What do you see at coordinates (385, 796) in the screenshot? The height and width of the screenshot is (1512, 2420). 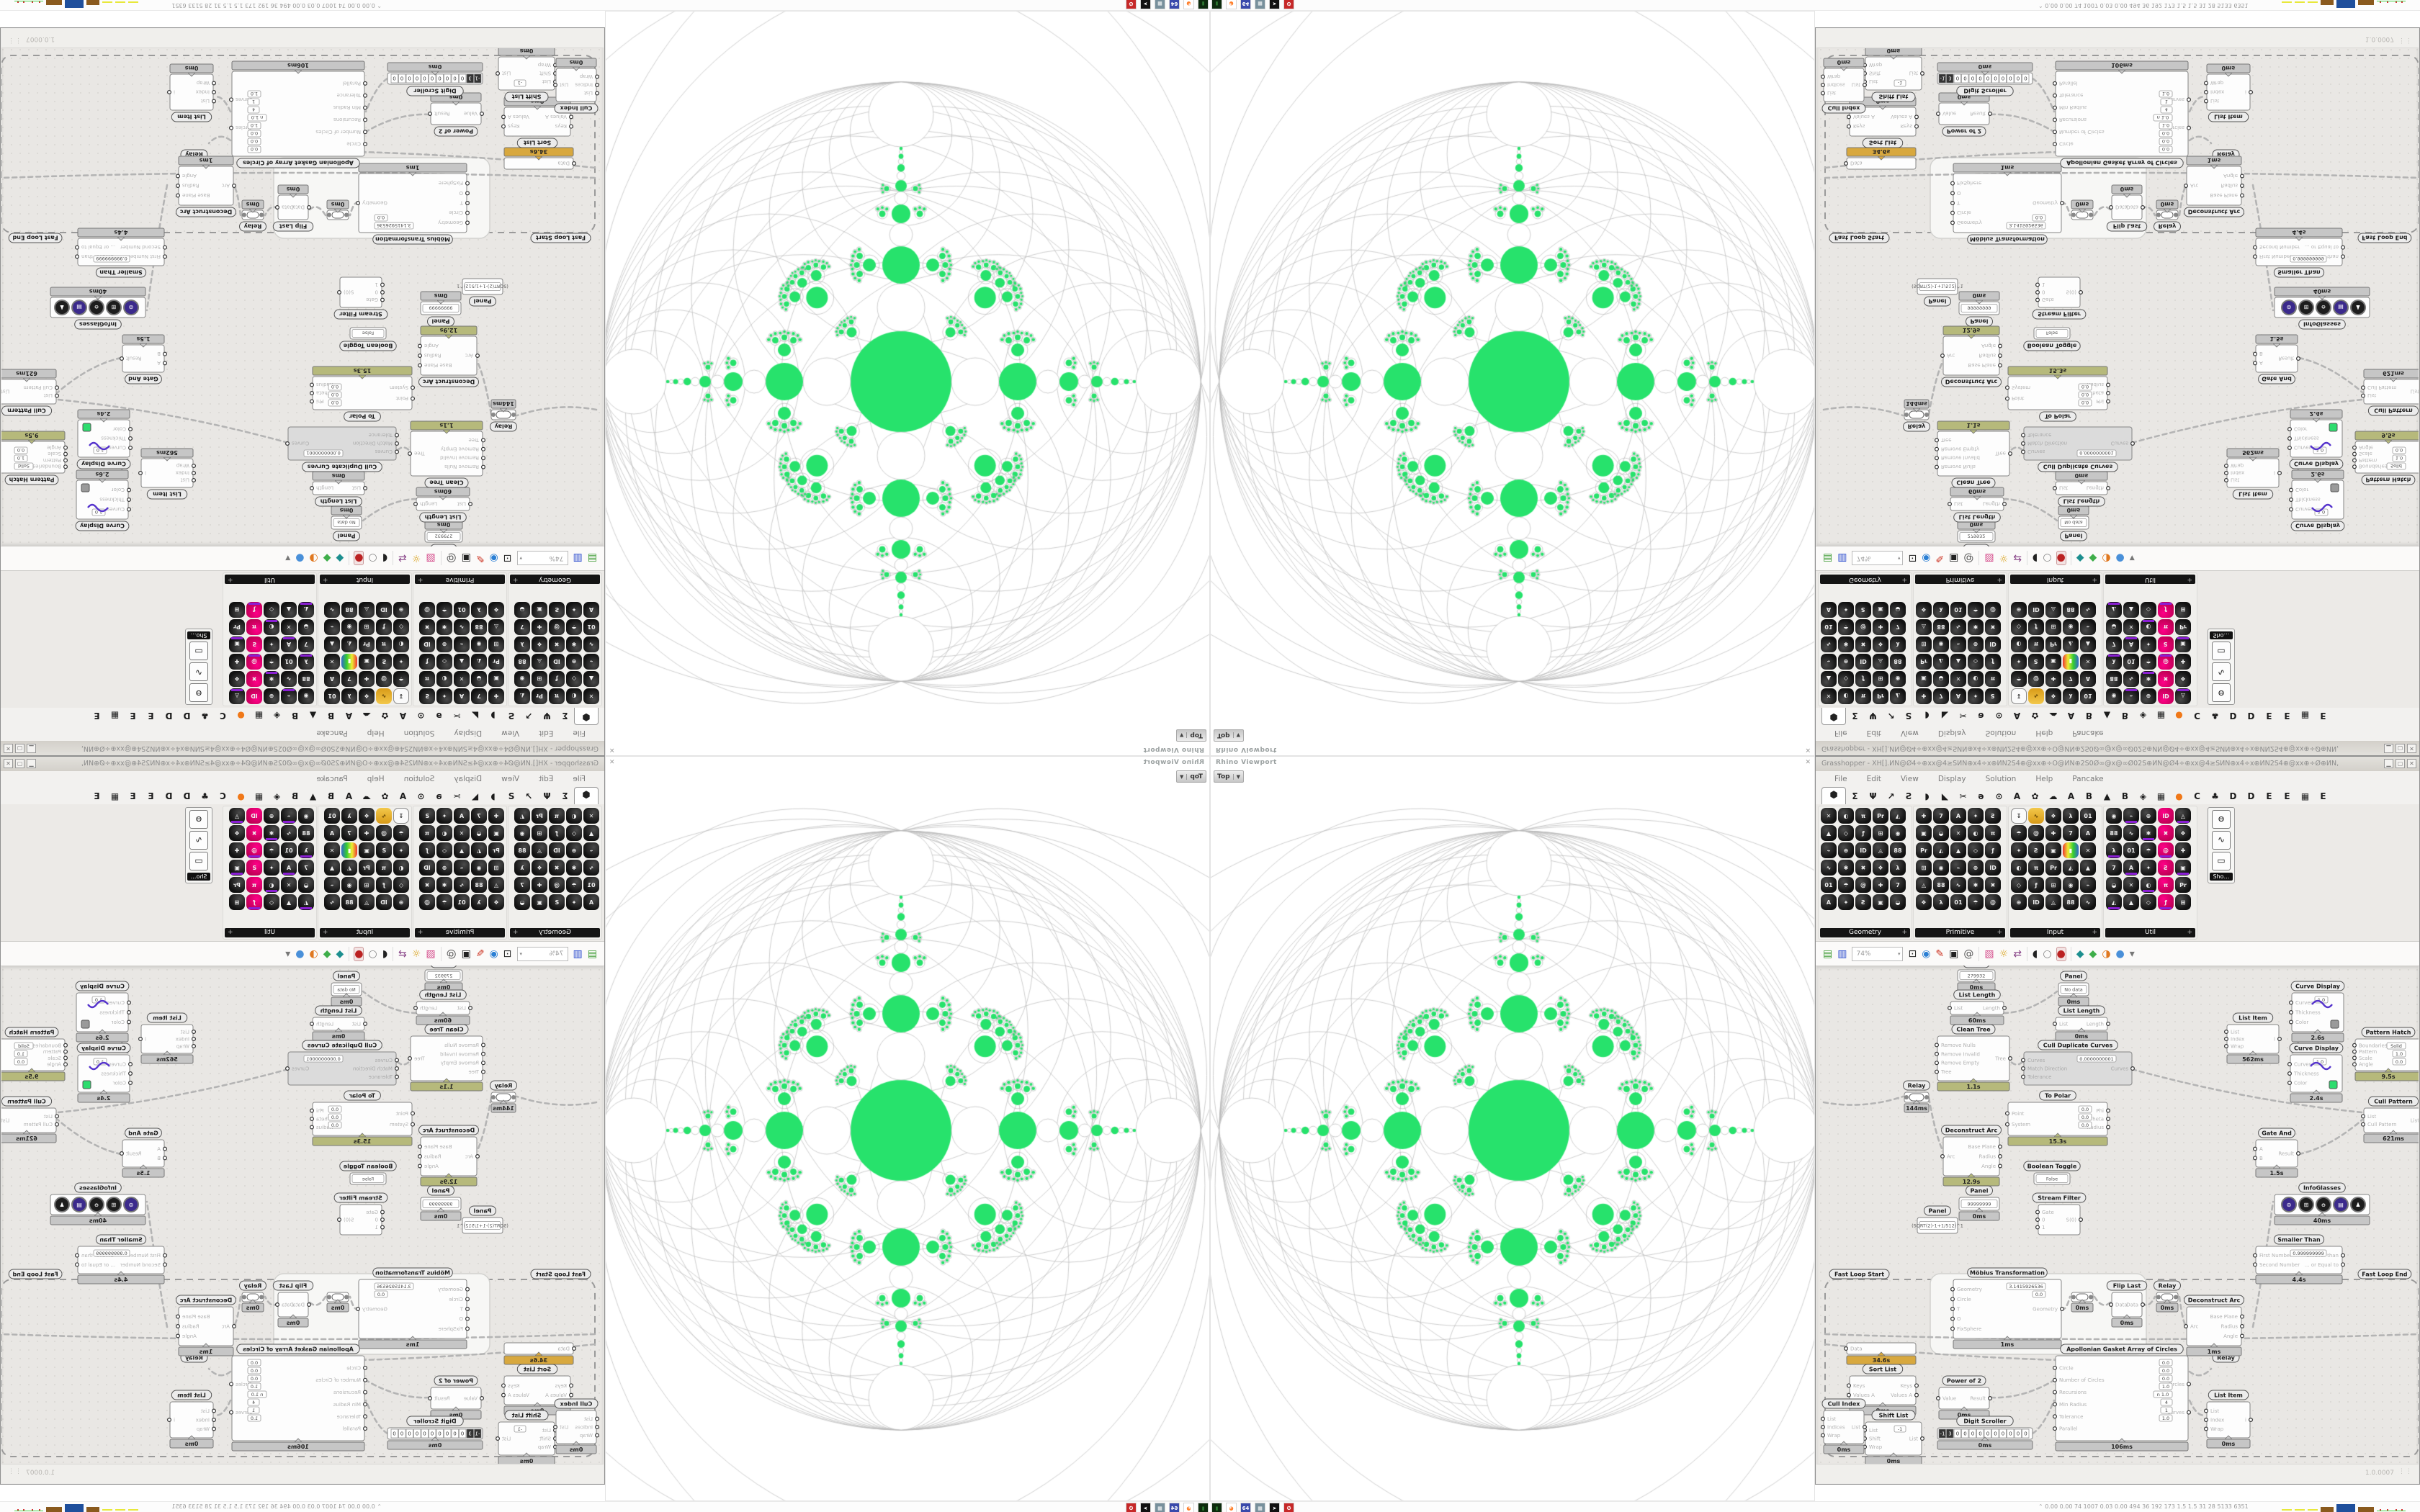 I see `tab-10: ✿` at bounding box center [385, 796].